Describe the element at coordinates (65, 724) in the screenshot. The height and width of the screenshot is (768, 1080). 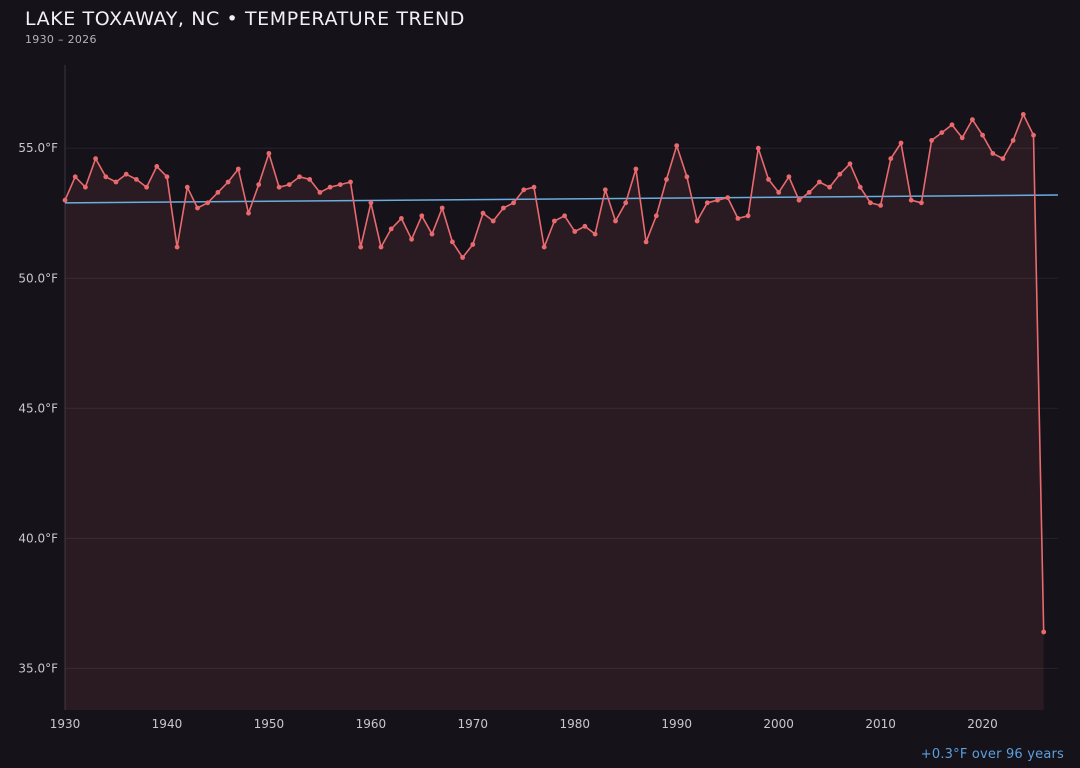
I see `svg-text: 1930` at that location.